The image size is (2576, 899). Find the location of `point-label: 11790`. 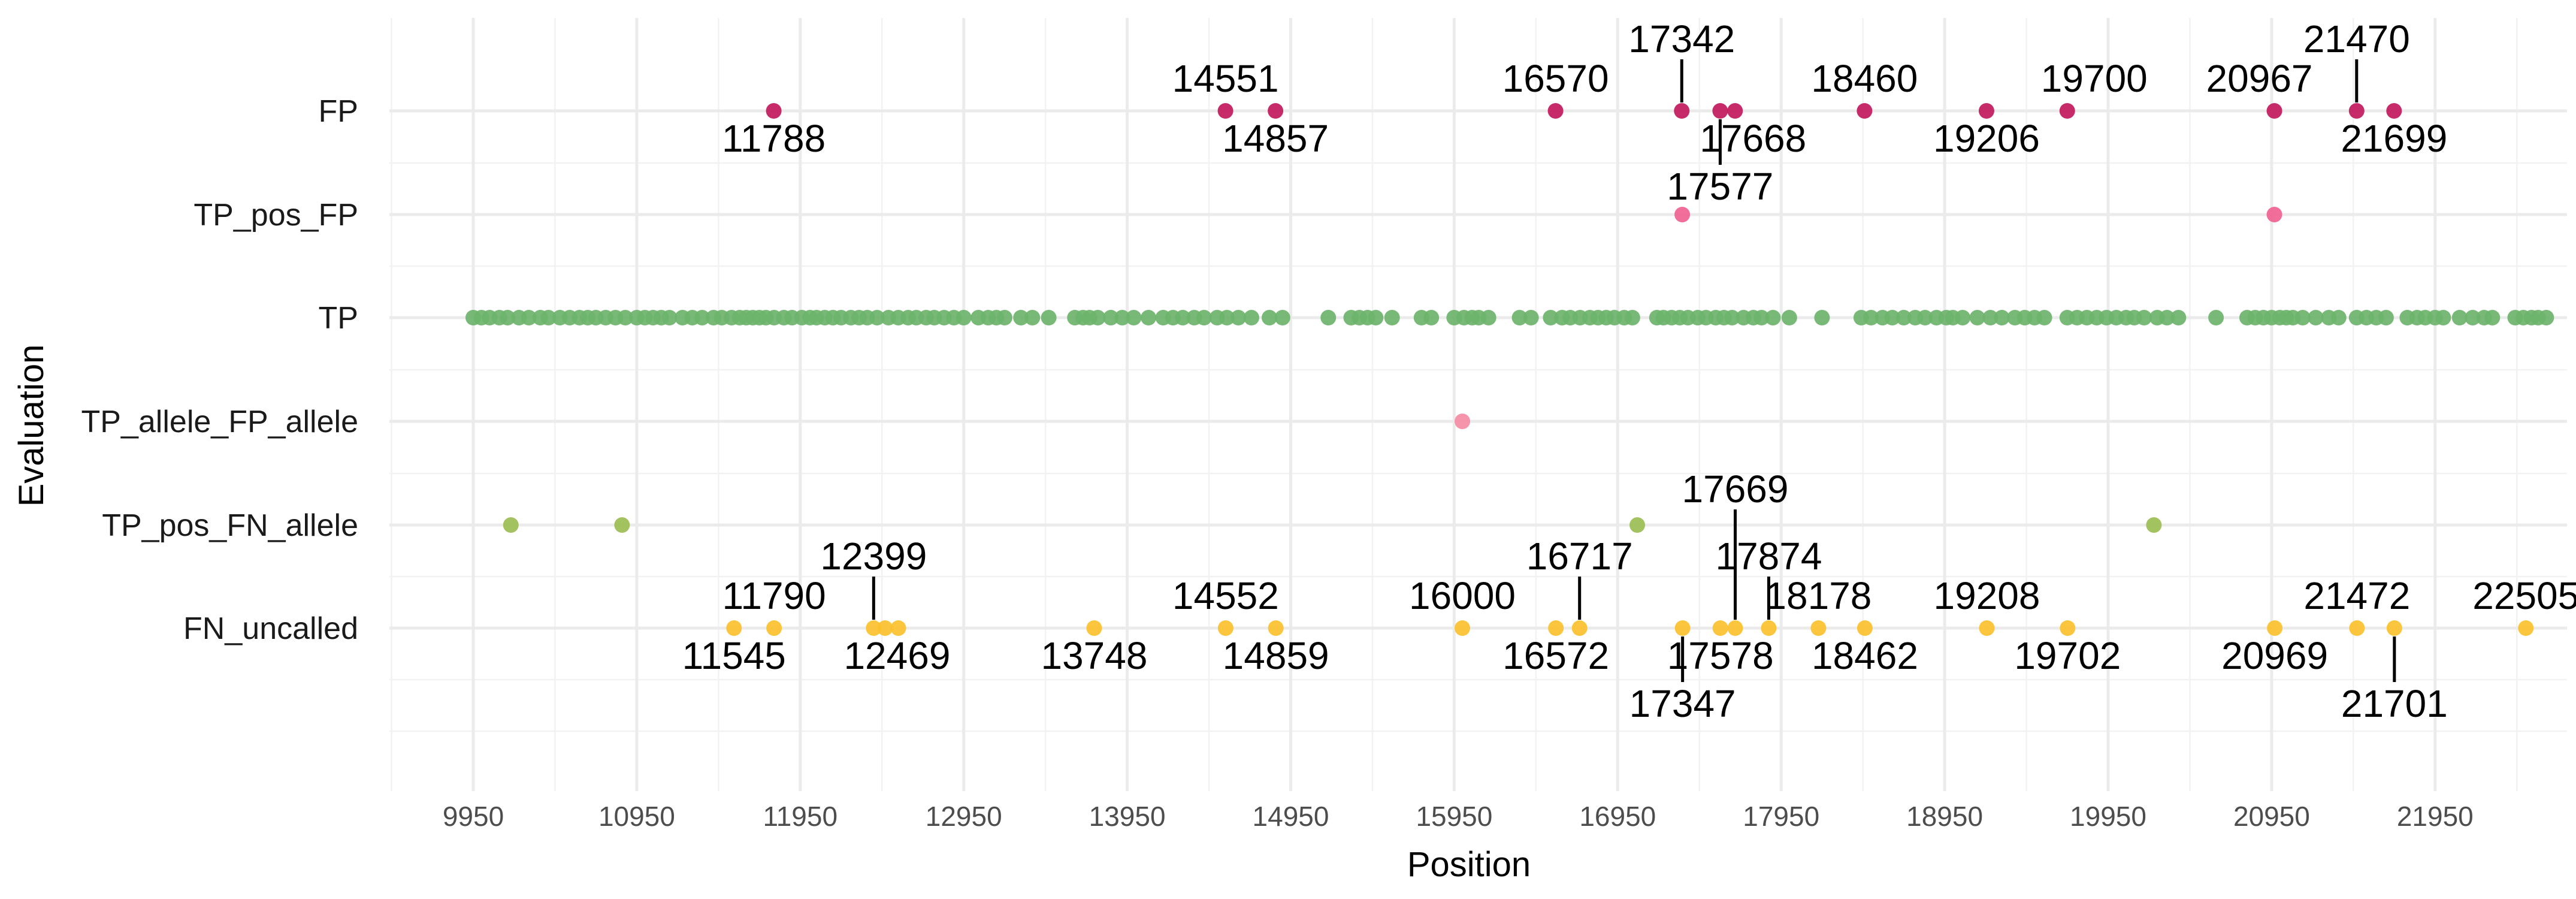

point-label: 11790 is located at coordinates (774, 595).